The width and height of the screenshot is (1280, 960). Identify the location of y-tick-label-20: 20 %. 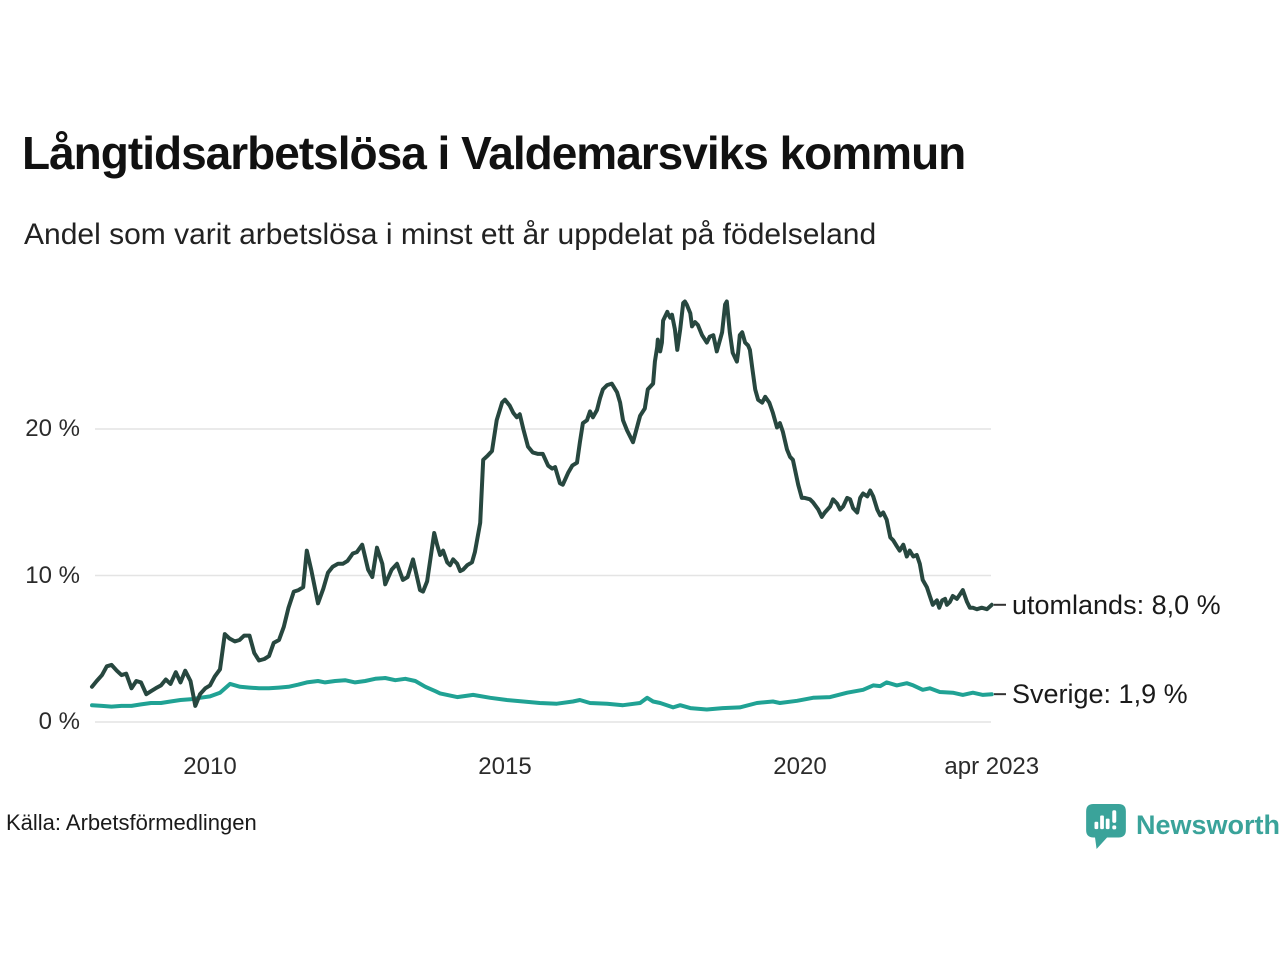
(52, 428).